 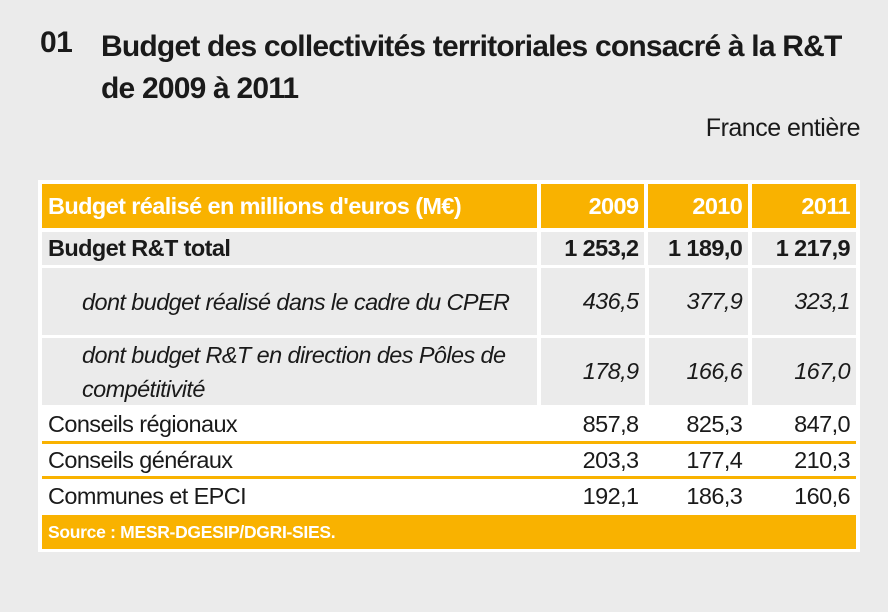 I want to click on cell: 186,3, so click(x=698, y=496).